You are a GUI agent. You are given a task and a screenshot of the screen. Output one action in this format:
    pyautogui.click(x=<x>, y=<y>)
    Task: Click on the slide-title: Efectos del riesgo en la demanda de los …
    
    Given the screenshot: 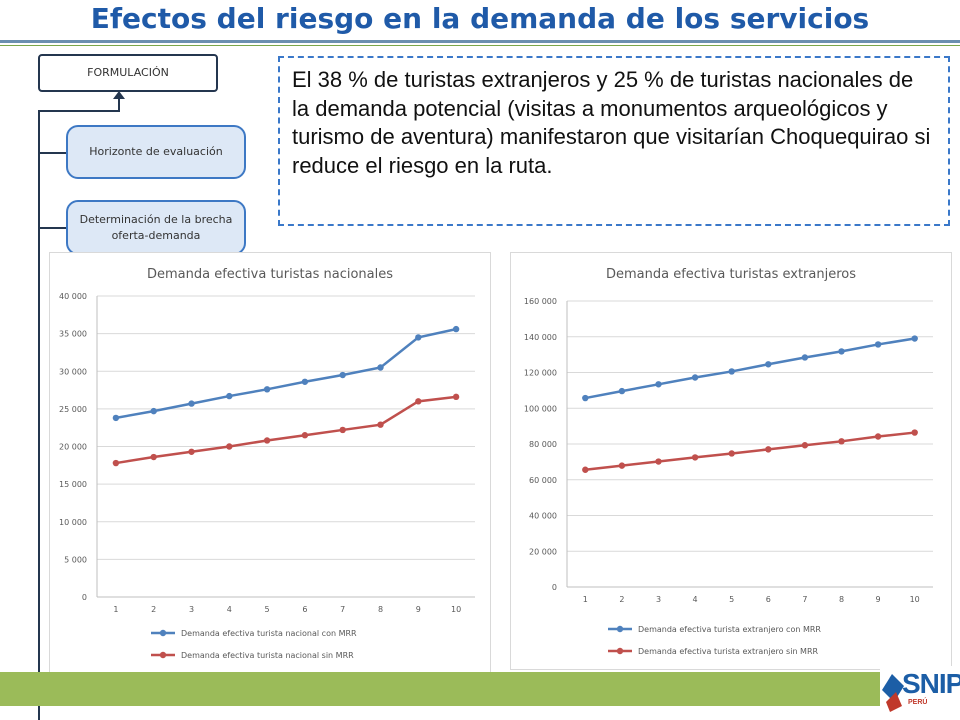 What is the action you would take?
    pyautogui.click(x=480, y=18)
    